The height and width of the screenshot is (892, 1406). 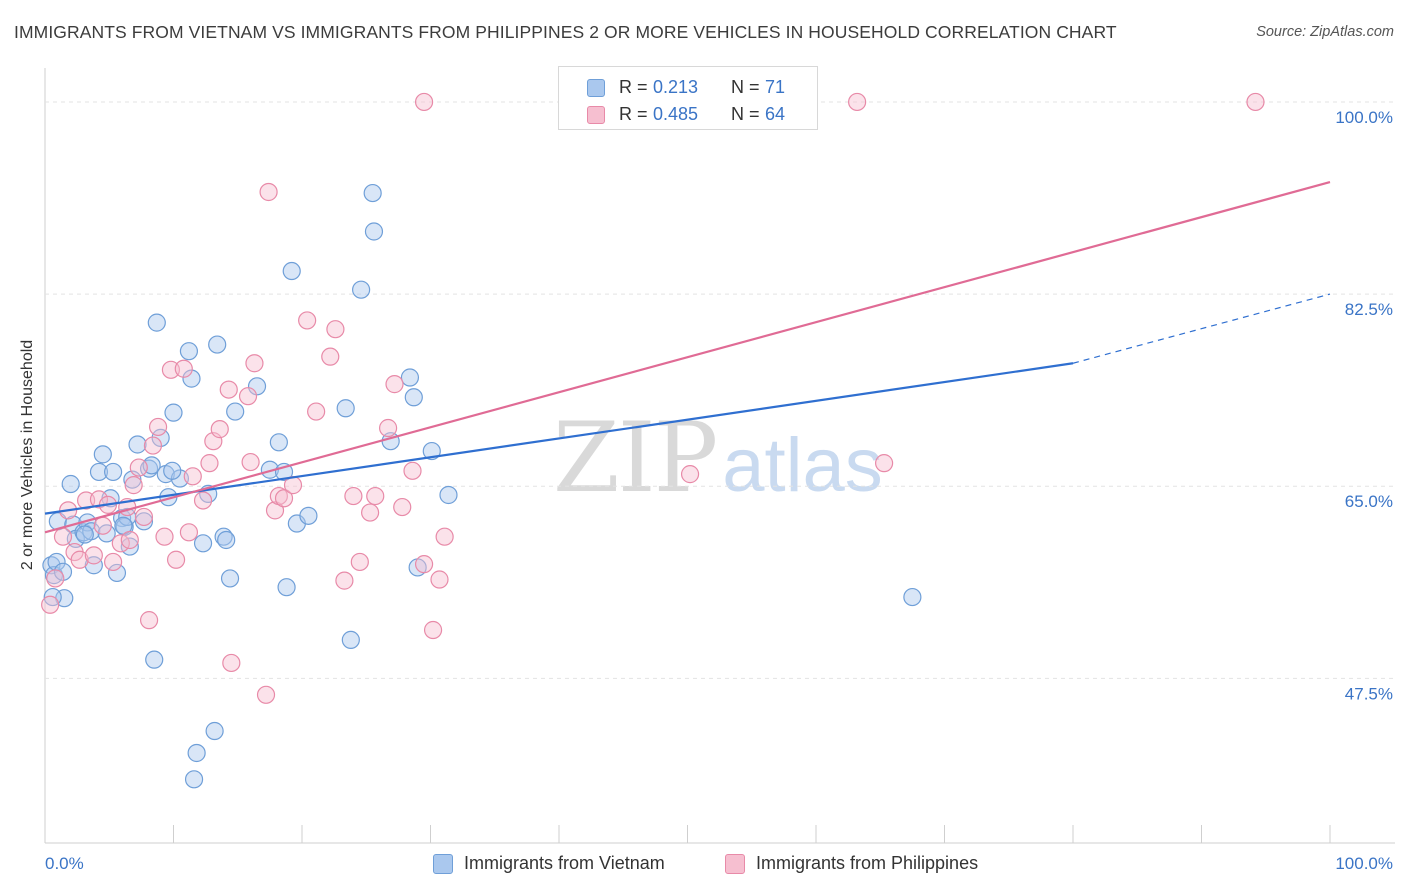 I want to click on y-tick-label: 47.5%, so click(x=1369, y=693).